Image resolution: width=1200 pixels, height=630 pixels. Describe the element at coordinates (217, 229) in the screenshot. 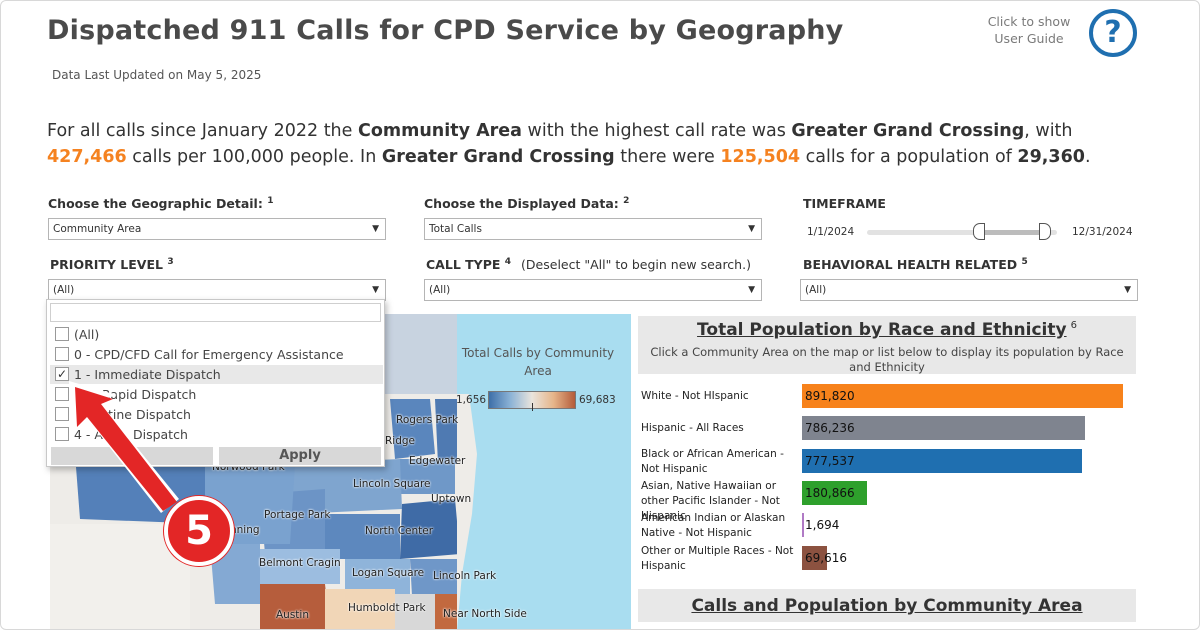

I see `geo-detail-select: Community Area ▼` at that location.